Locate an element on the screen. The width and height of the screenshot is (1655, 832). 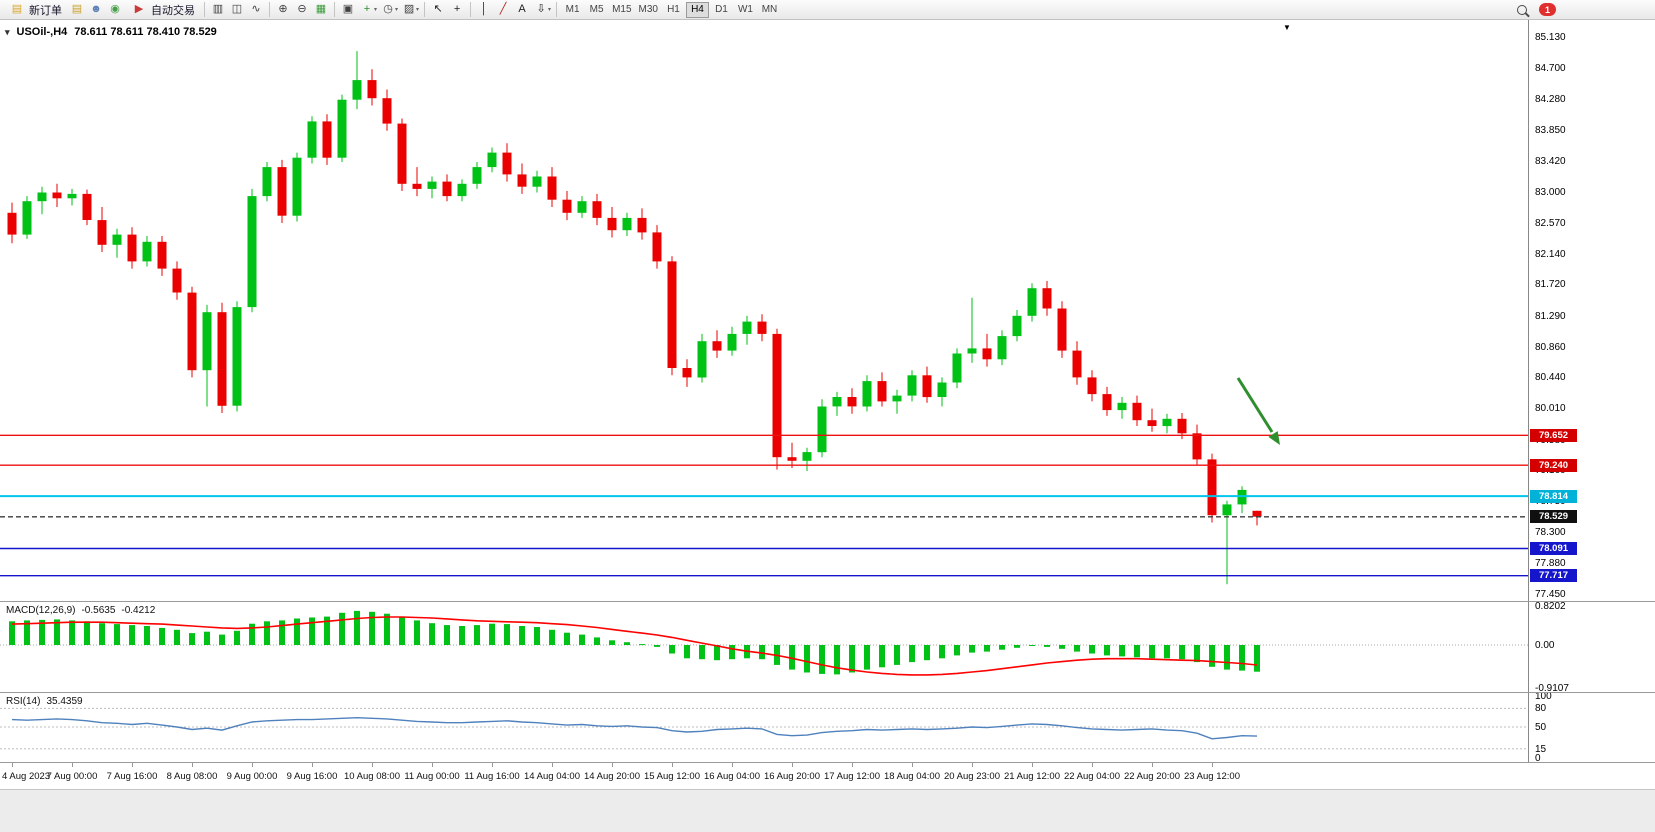
arrow-annotation-head is located at coordinates (1274, 438).